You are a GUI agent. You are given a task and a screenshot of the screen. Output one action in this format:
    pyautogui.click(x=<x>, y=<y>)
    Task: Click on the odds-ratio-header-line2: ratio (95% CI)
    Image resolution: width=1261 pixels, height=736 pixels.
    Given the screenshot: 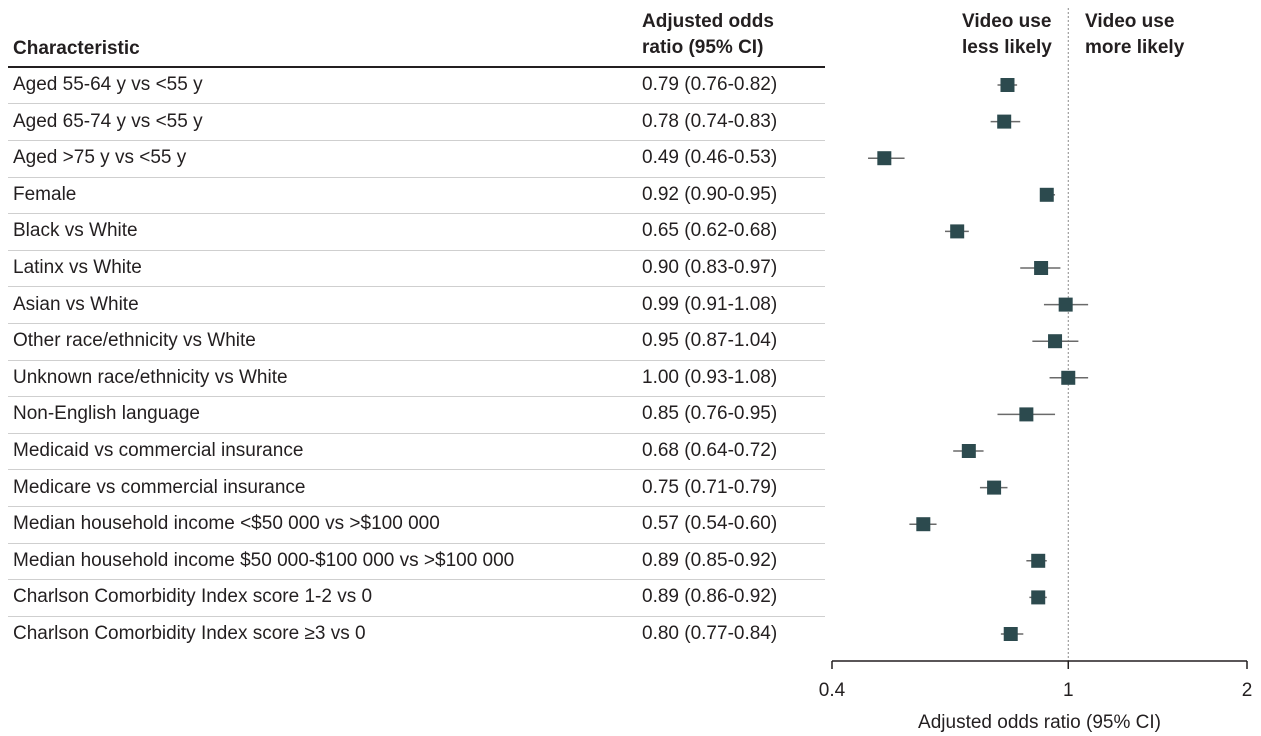 What is the action you would take?
    pyautogui.click(x=703, y=47)
    